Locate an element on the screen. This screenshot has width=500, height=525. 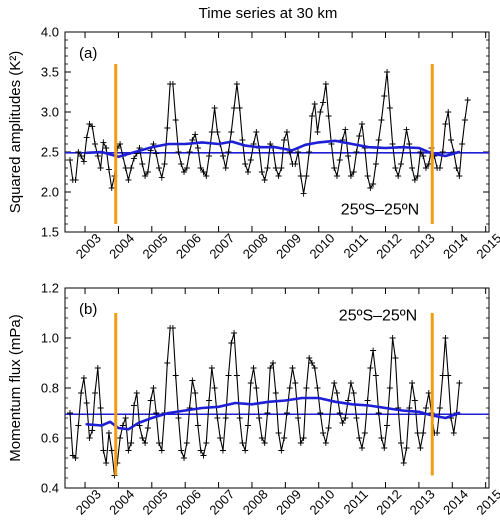
x-tick-label: 2012 is located at coordinates (388, 246).